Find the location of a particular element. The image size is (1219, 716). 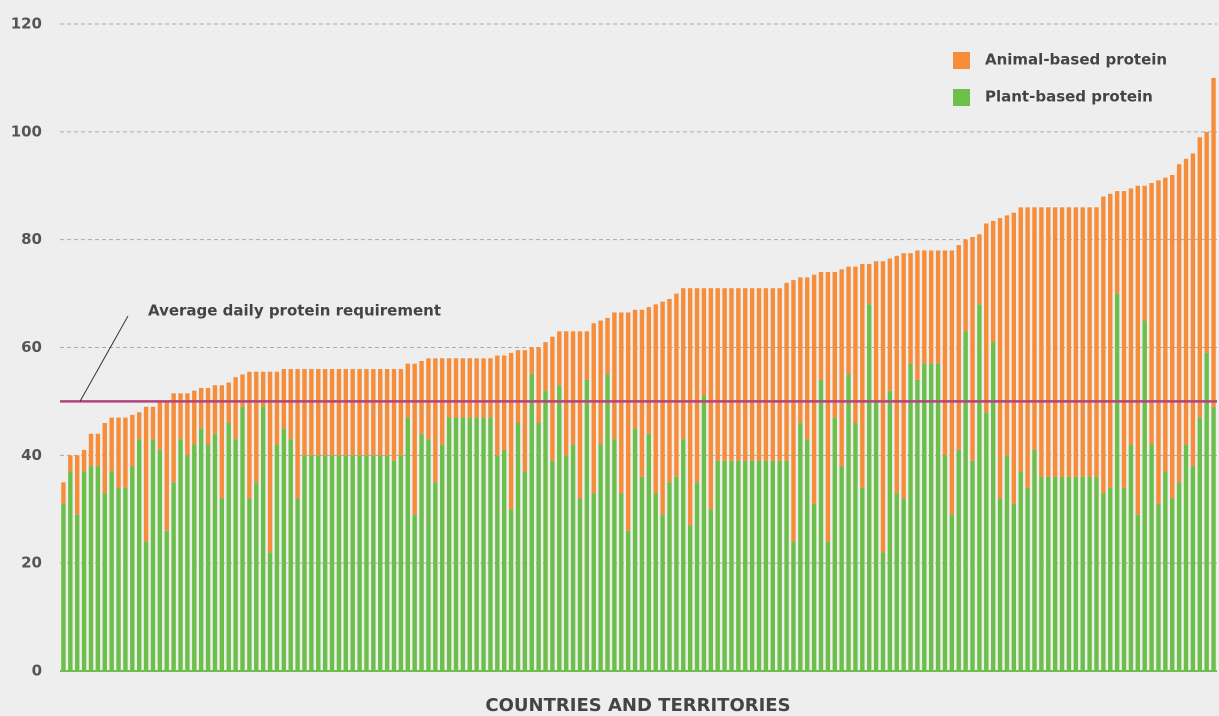

y-tick-label: 100 is located at coordinates (26, 131).